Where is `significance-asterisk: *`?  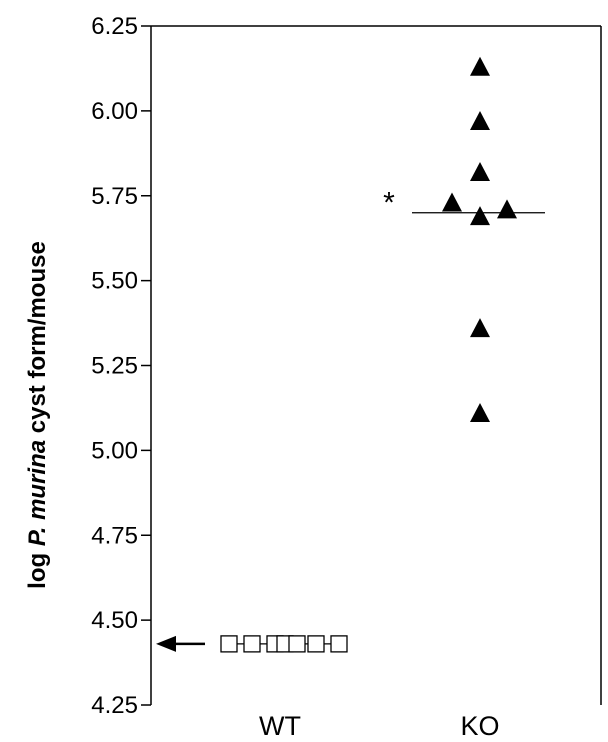
significance-asterisk: * is located at coordinates (389, 203).